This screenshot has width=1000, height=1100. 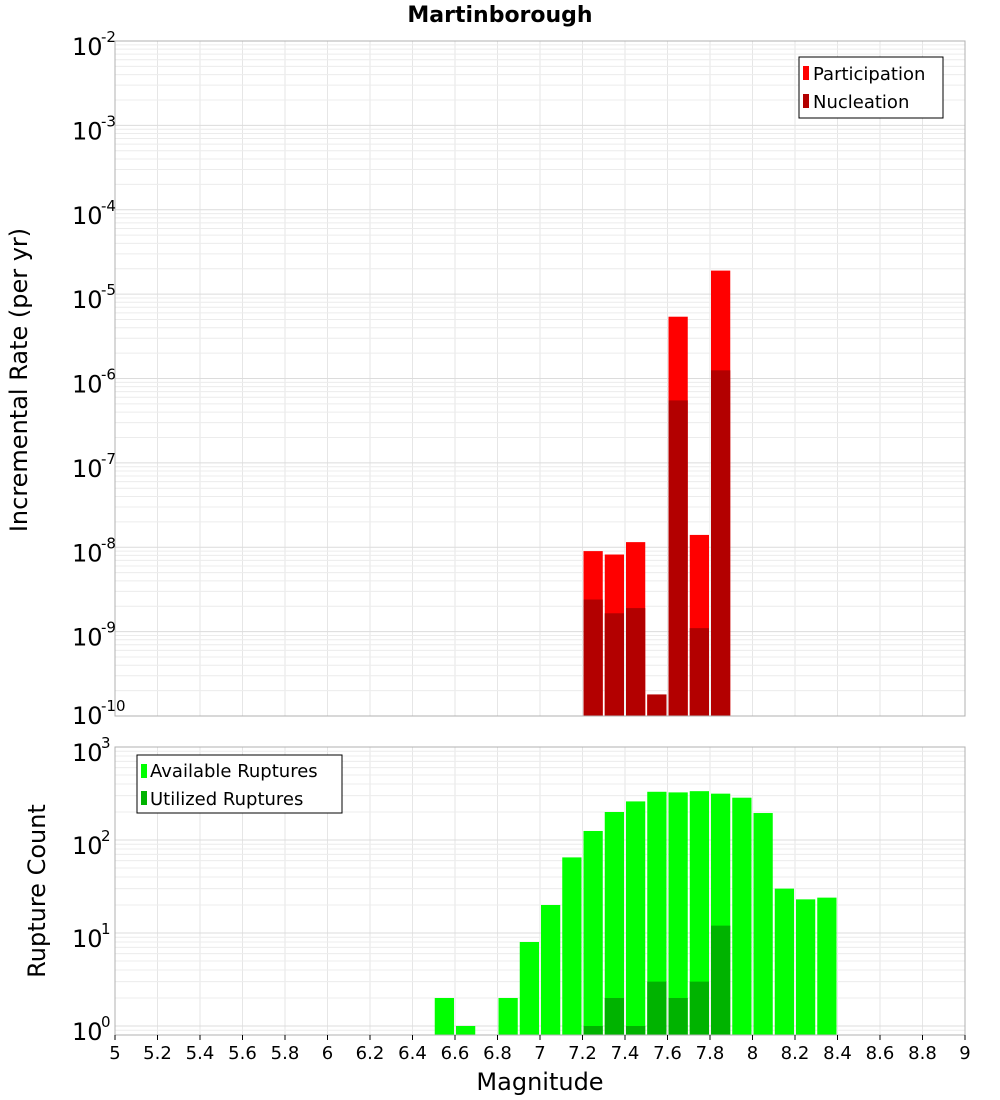 I want to click on x-tick-label: 7.6, so click(x=667, y=1053).